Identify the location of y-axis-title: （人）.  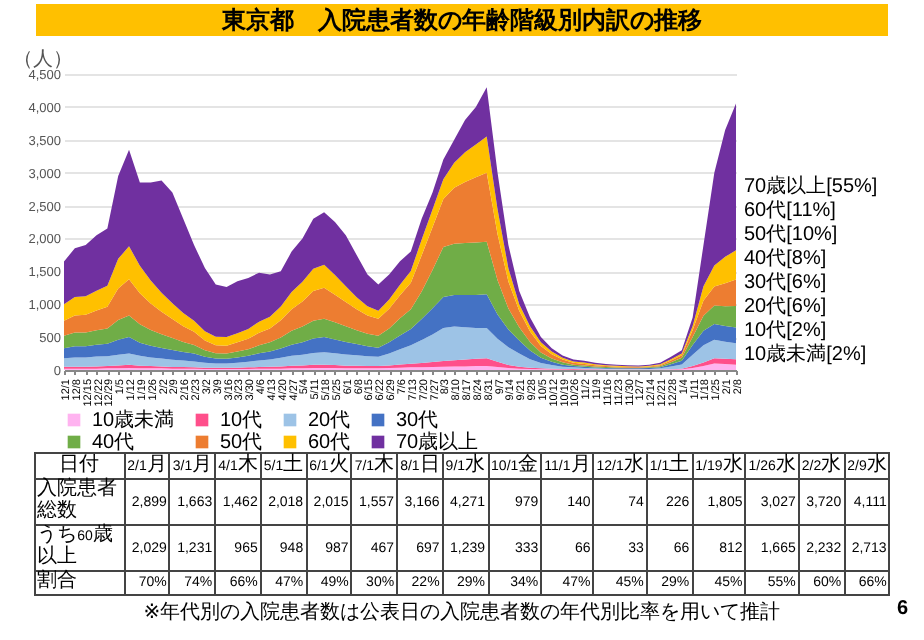
(43, 60).